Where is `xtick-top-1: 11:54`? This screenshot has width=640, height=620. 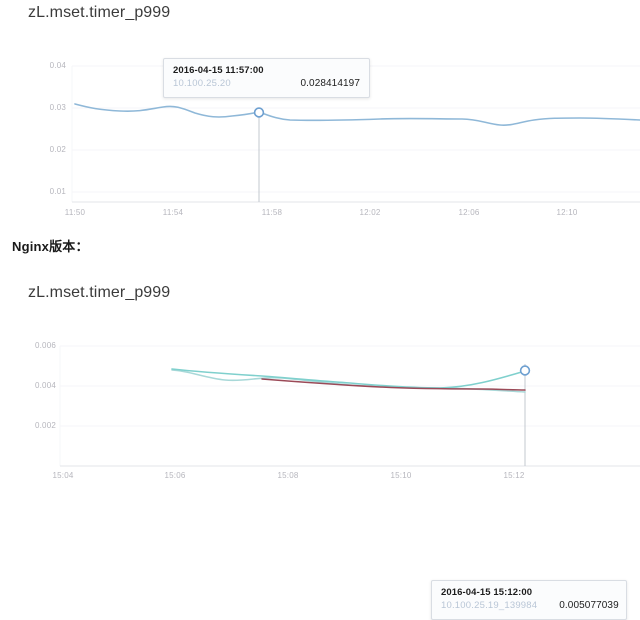
xtick-top-1: 11:54 is located at coordinates (173, 212).